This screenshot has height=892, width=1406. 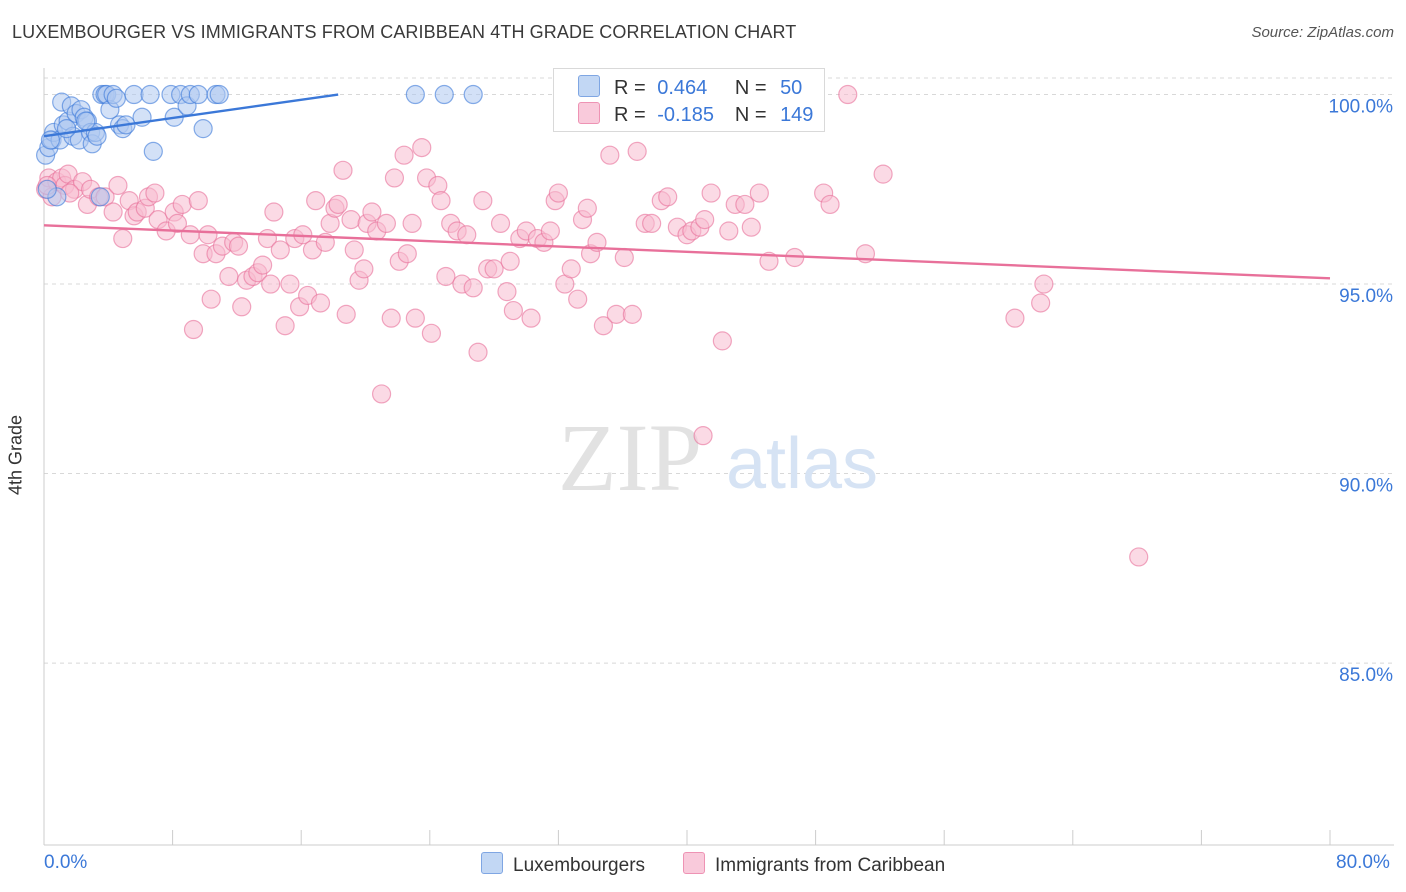 I want to click on bottom-legend-swatch-blue, so click(x=492, y=863).